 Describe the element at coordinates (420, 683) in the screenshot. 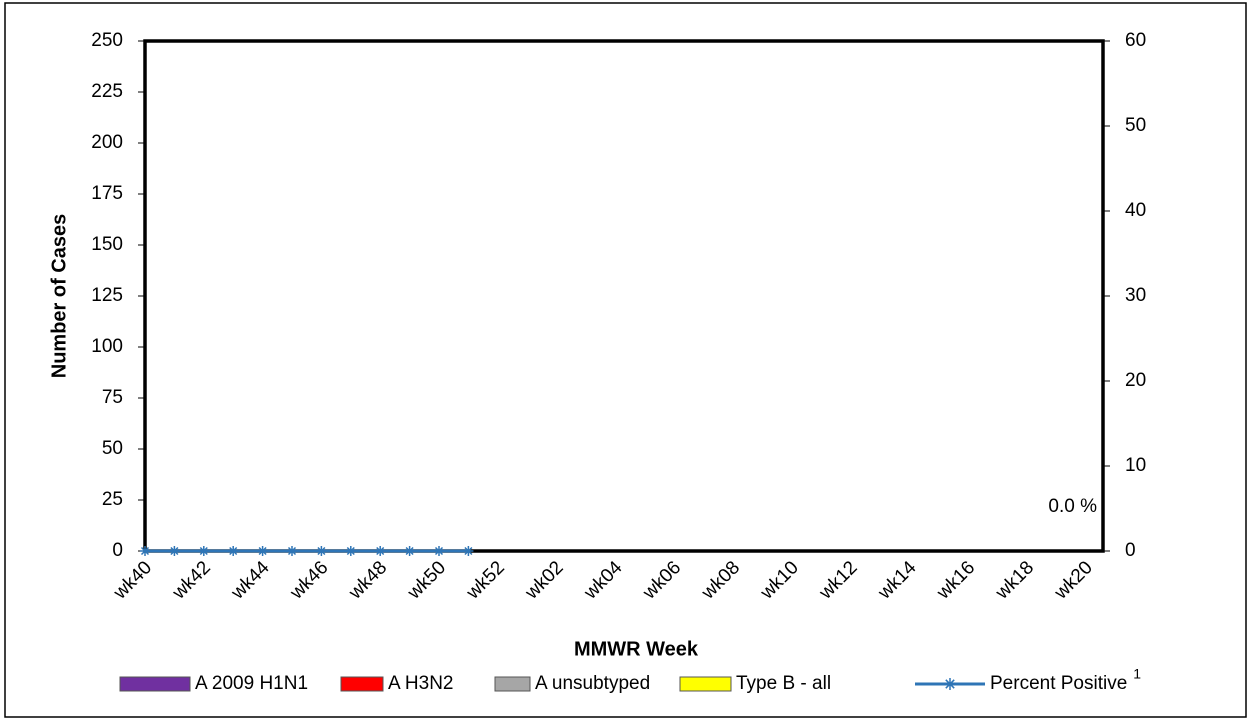

I see `legend-label: A H3N2` at that location.